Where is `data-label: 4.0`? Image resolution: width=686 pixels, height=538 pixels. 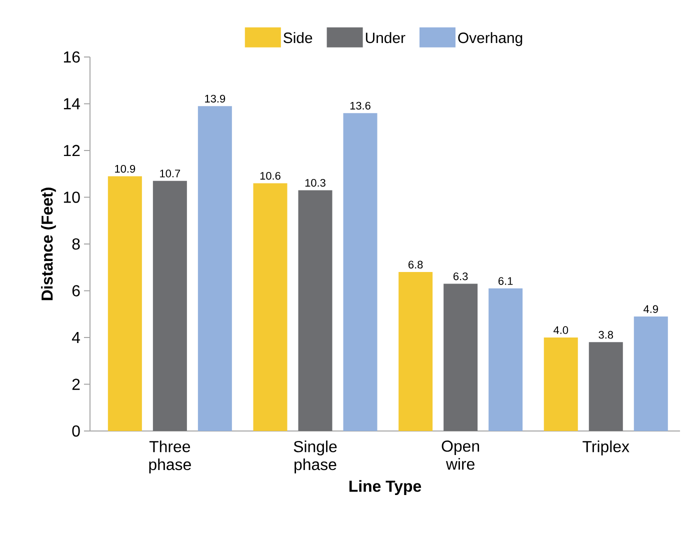
data-label: 4.0 is located at coordinates (561, 330).